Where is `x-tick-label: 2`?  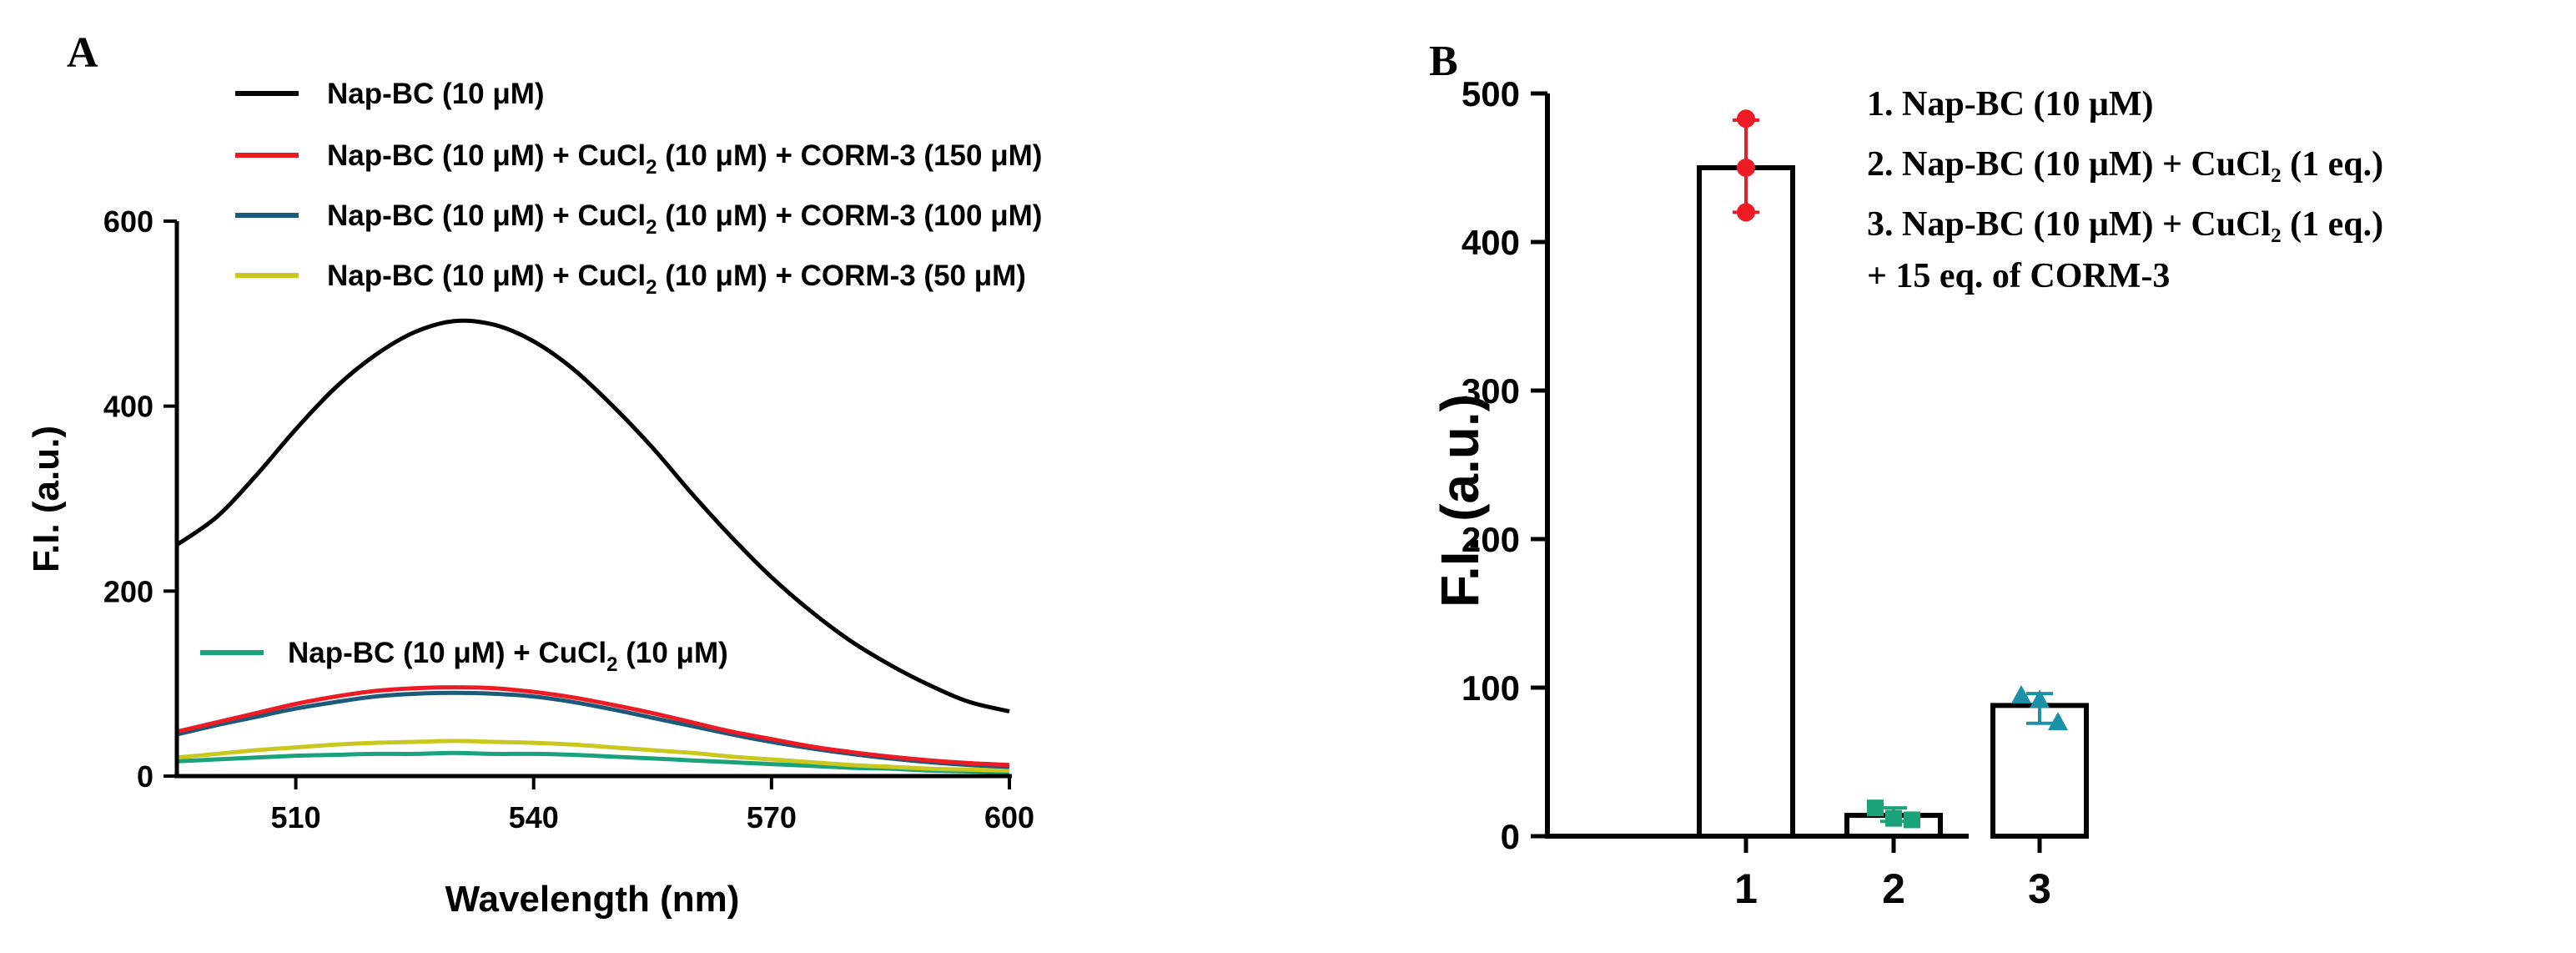 x-tick-label: 2 is located at coordinates (1893, 888).